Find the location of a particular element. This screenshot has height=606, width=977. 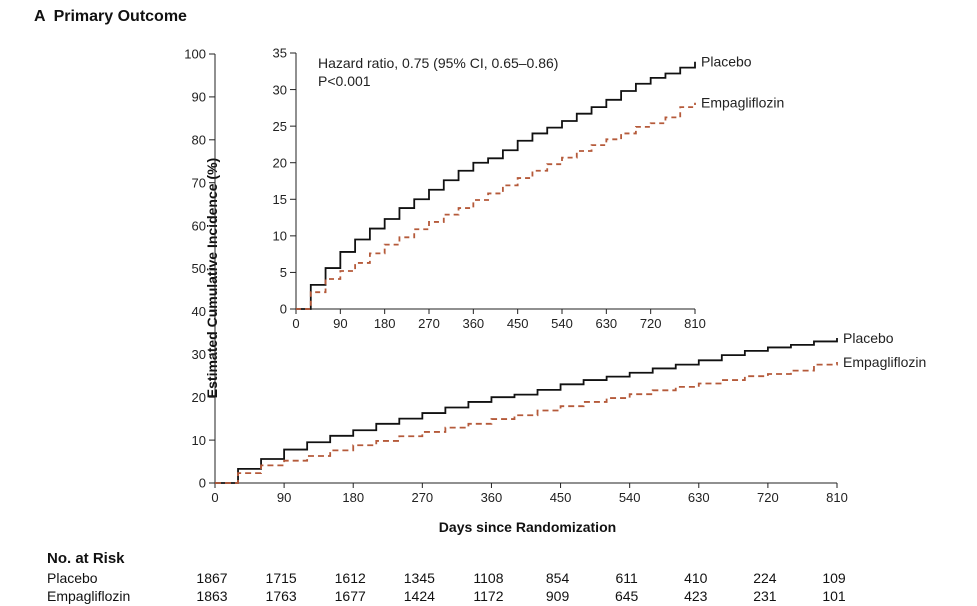

risk-cell: 1867 is located at coordinates (212, 578).